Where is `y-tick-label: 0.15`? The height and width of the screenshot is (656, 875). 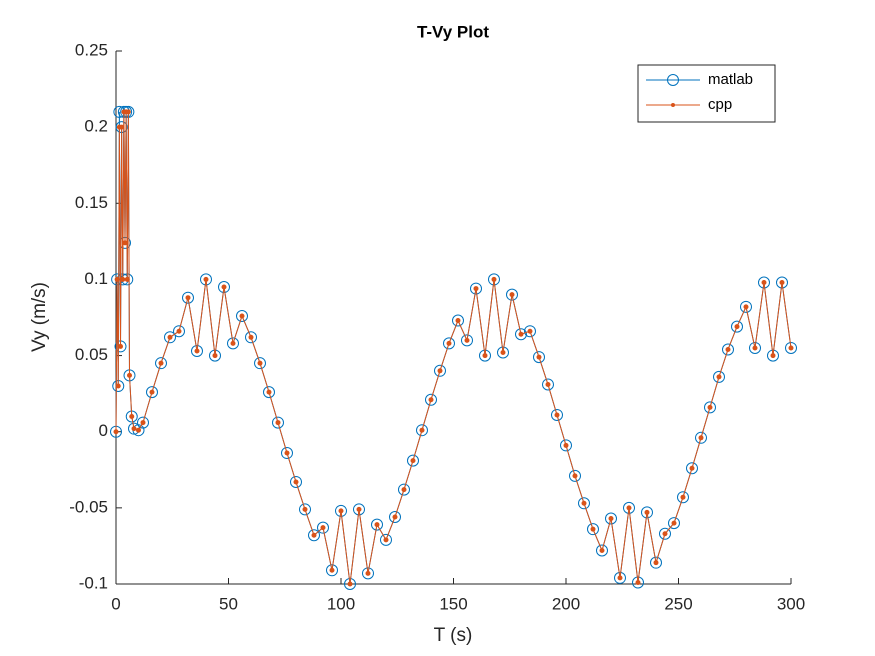
y-tick-label: 0.15 is located at coordinates (91, 202).